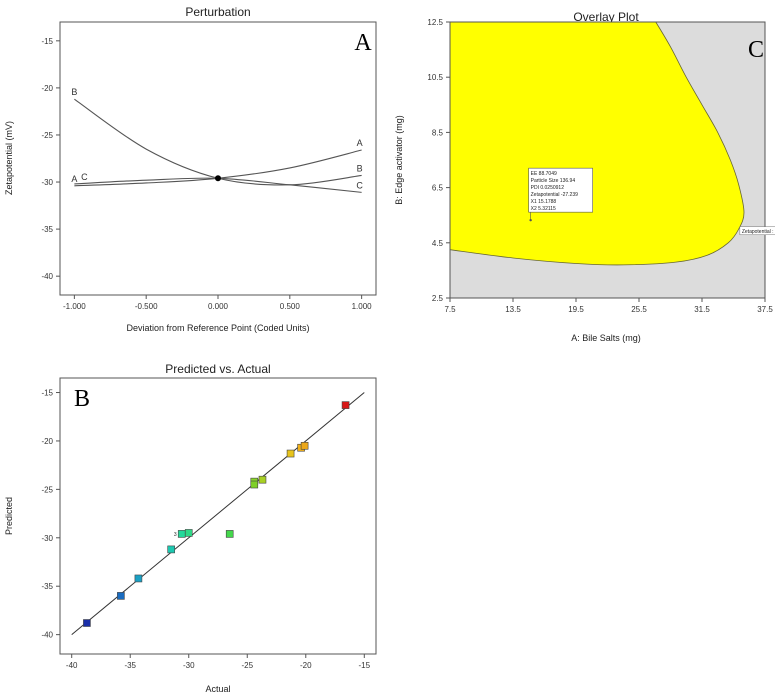 The height and width of the screenshot is (700, 775). What do you see at coordinates (47, 635) in the screenshot?
I see `predicted-vs-actual-y-tick-label: -40` at bounding box center [47, 635].